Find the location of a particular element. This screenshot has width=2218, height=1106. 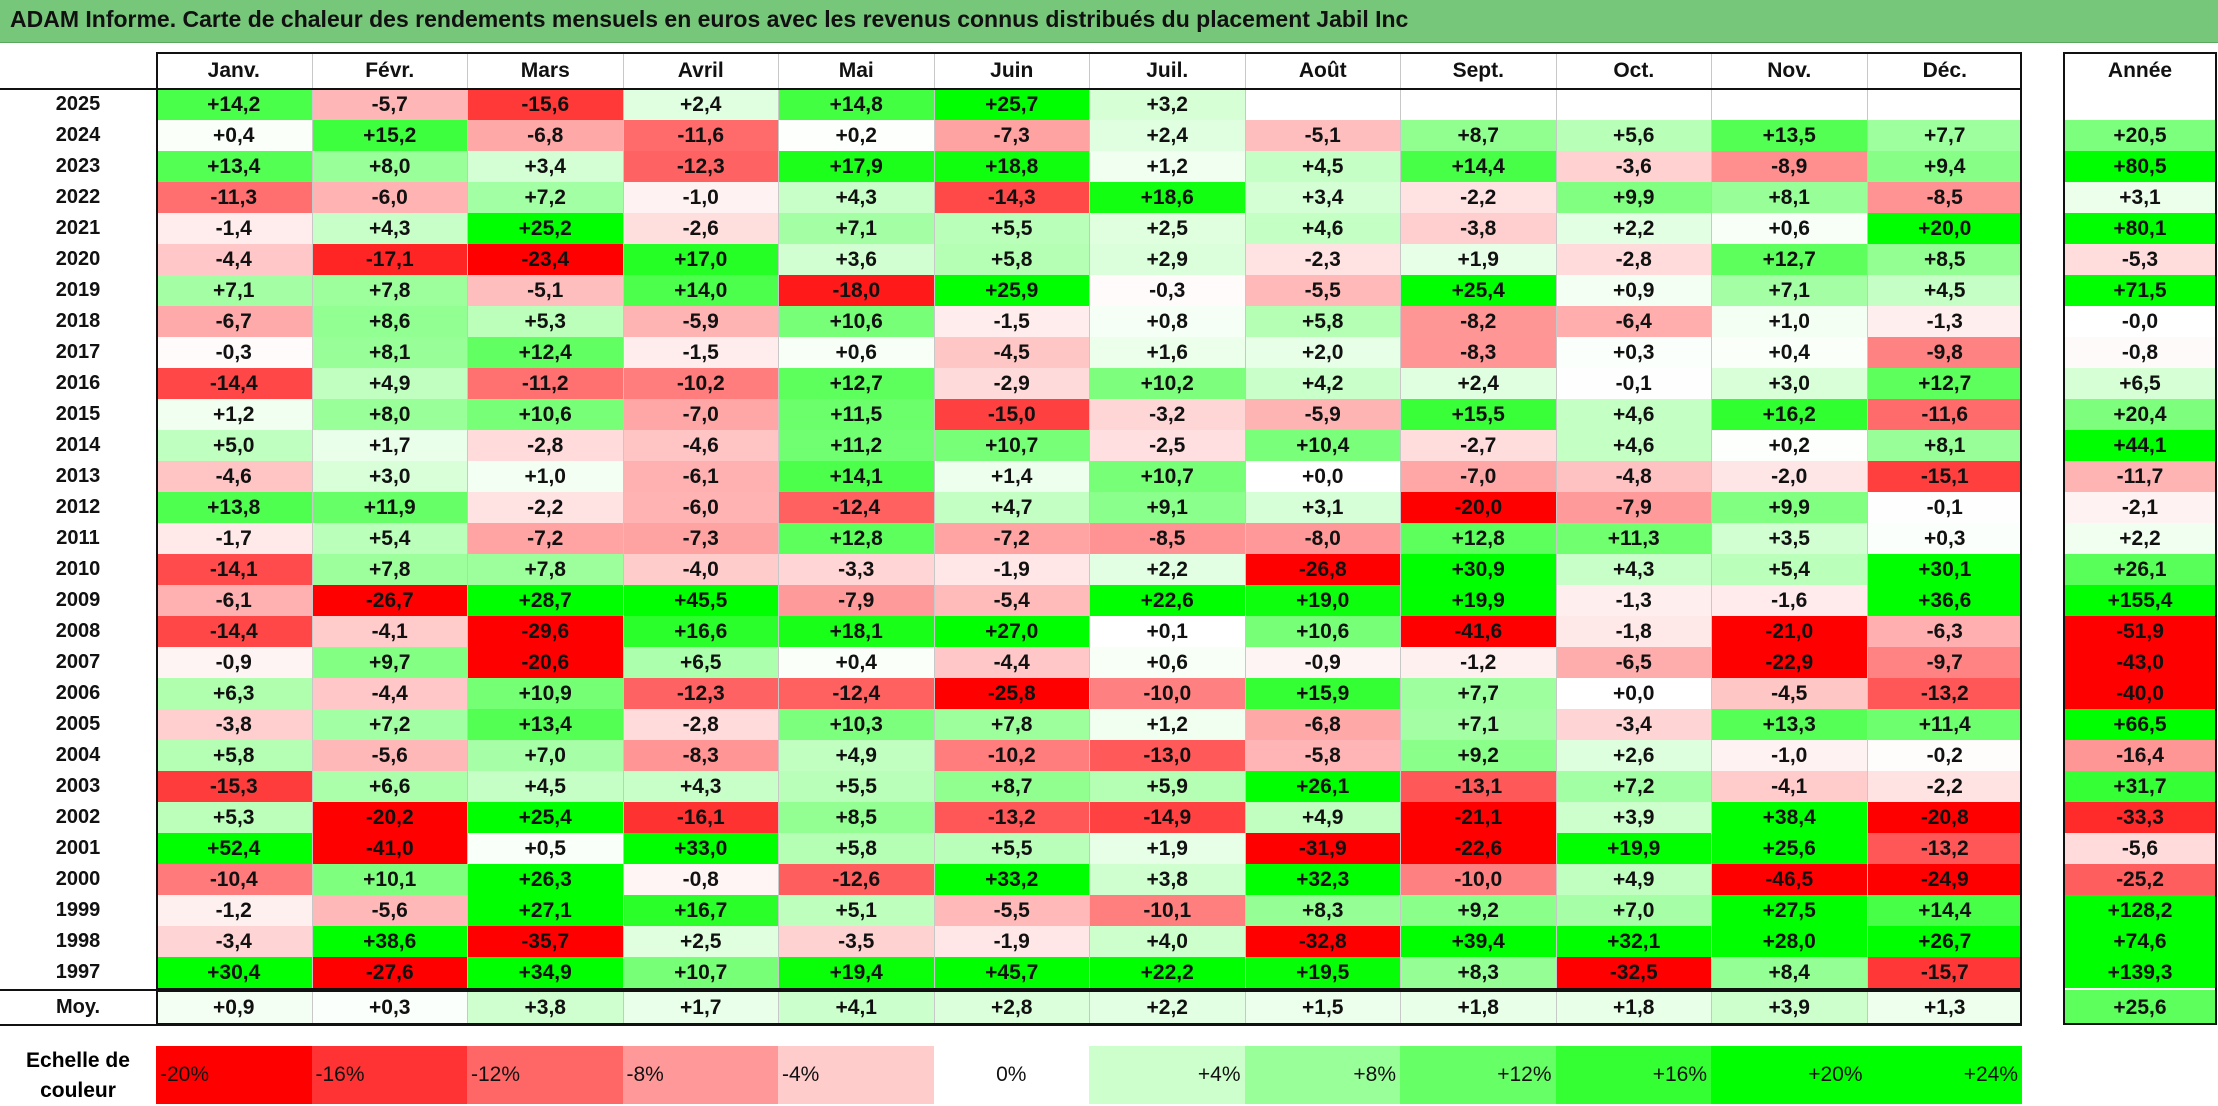

year-label: 2011 is located at coordinates (78, 538).